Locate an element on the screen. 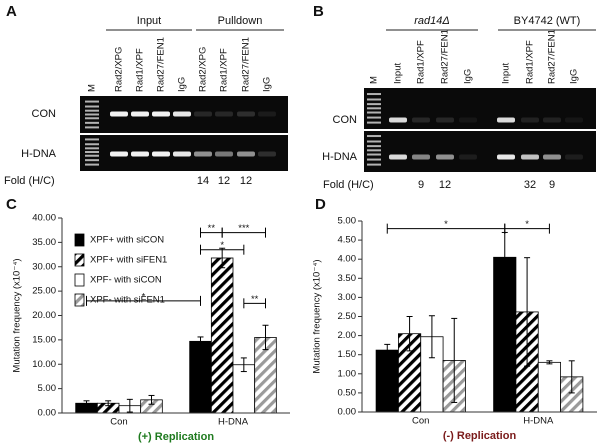 The image size is (602, 448). y-tick-label: 2.00 is located at coordinates (347, 335).